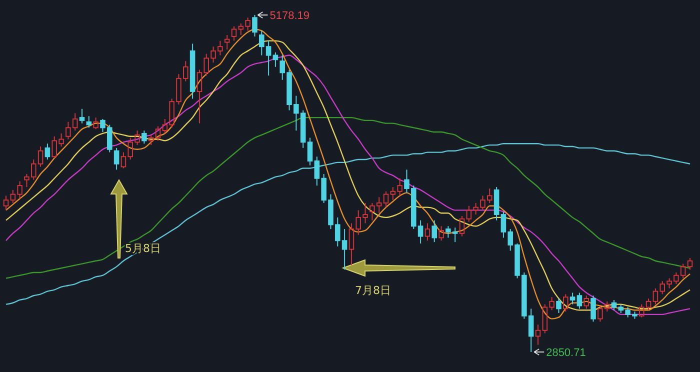 Image resolution: width=700 pixels, height=372 pixels. Describe the element at coordinates (373, 290) in the screenshot. I see `annotation: 7月8日` at that location.